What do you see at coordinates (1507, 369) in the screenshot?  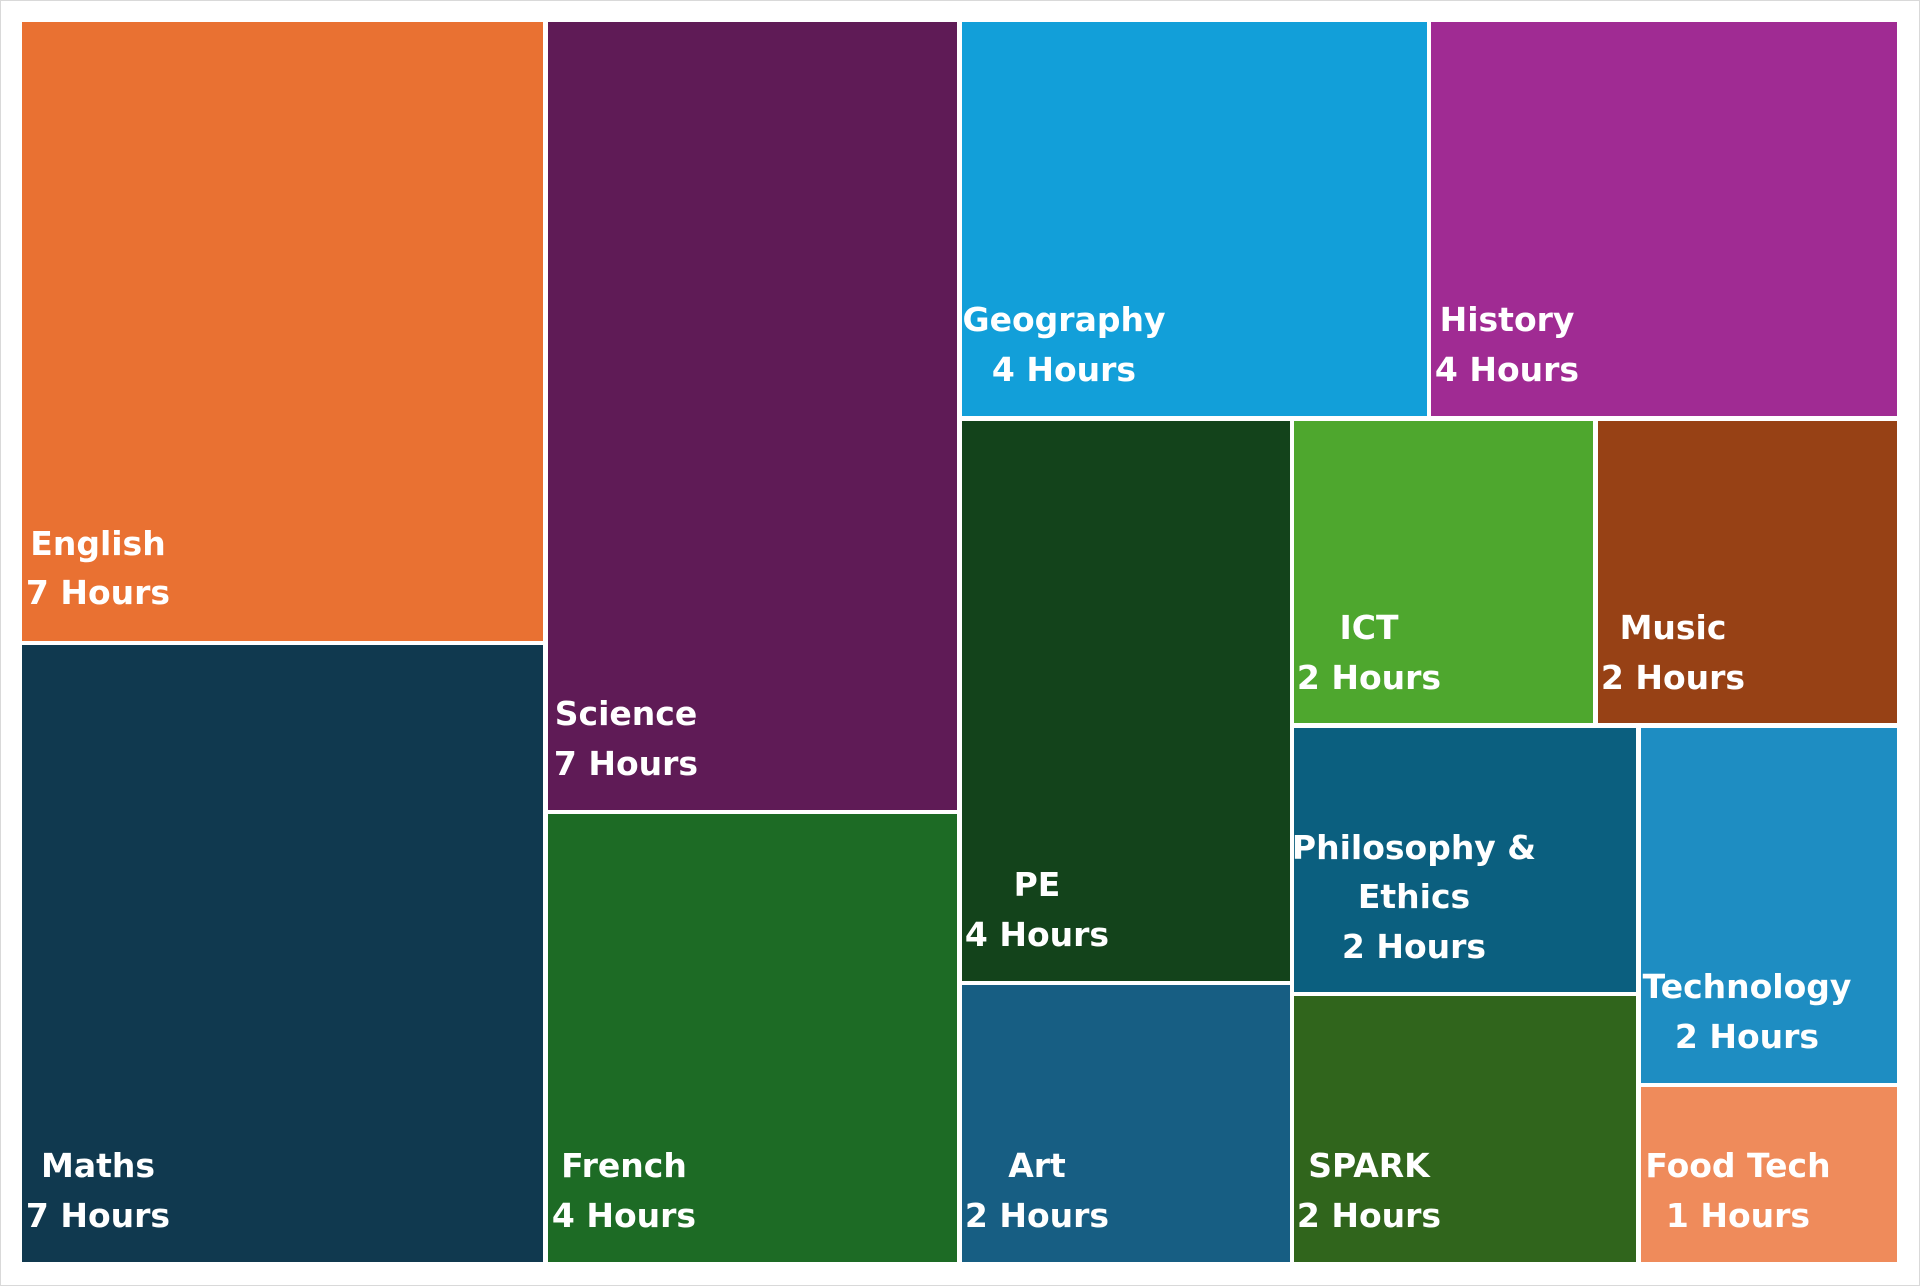 I see `value-label-history: 4 Hours` at bounding box center [1507, 369].